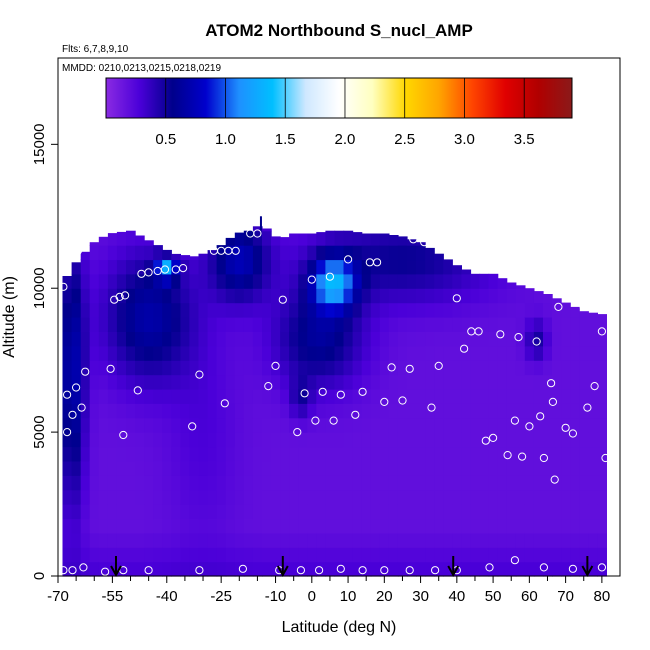 The width and height of the screenshot is (650, 650). Describe the element at coordinates (116, 571) in the screenshot. I see `arrow-head` at that location.